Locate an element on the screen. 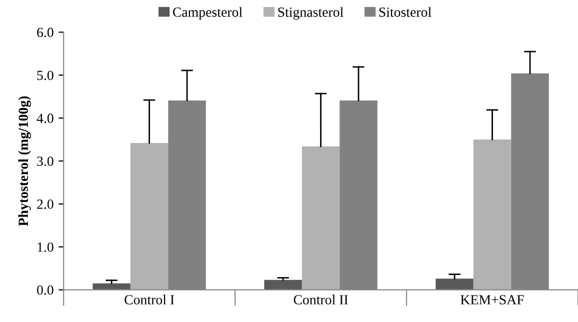 This screenshot has height=322, width=578. x-tick-label: Control II is located at coordinates (321, 299).